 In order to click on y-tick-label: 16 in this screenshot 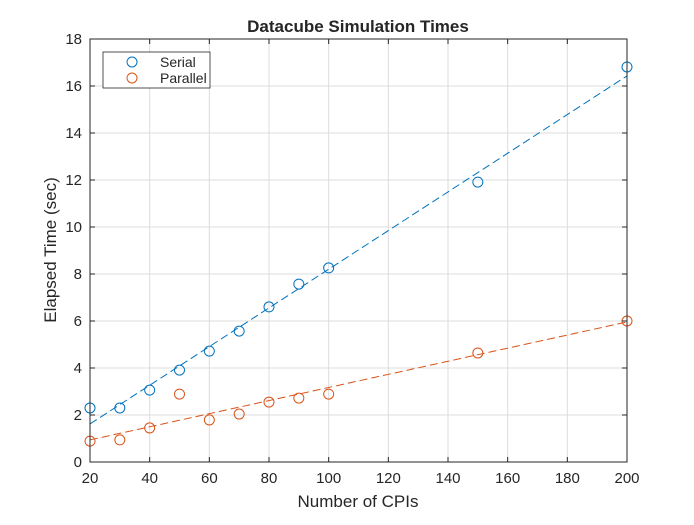, I will do `click(73, 86)`.